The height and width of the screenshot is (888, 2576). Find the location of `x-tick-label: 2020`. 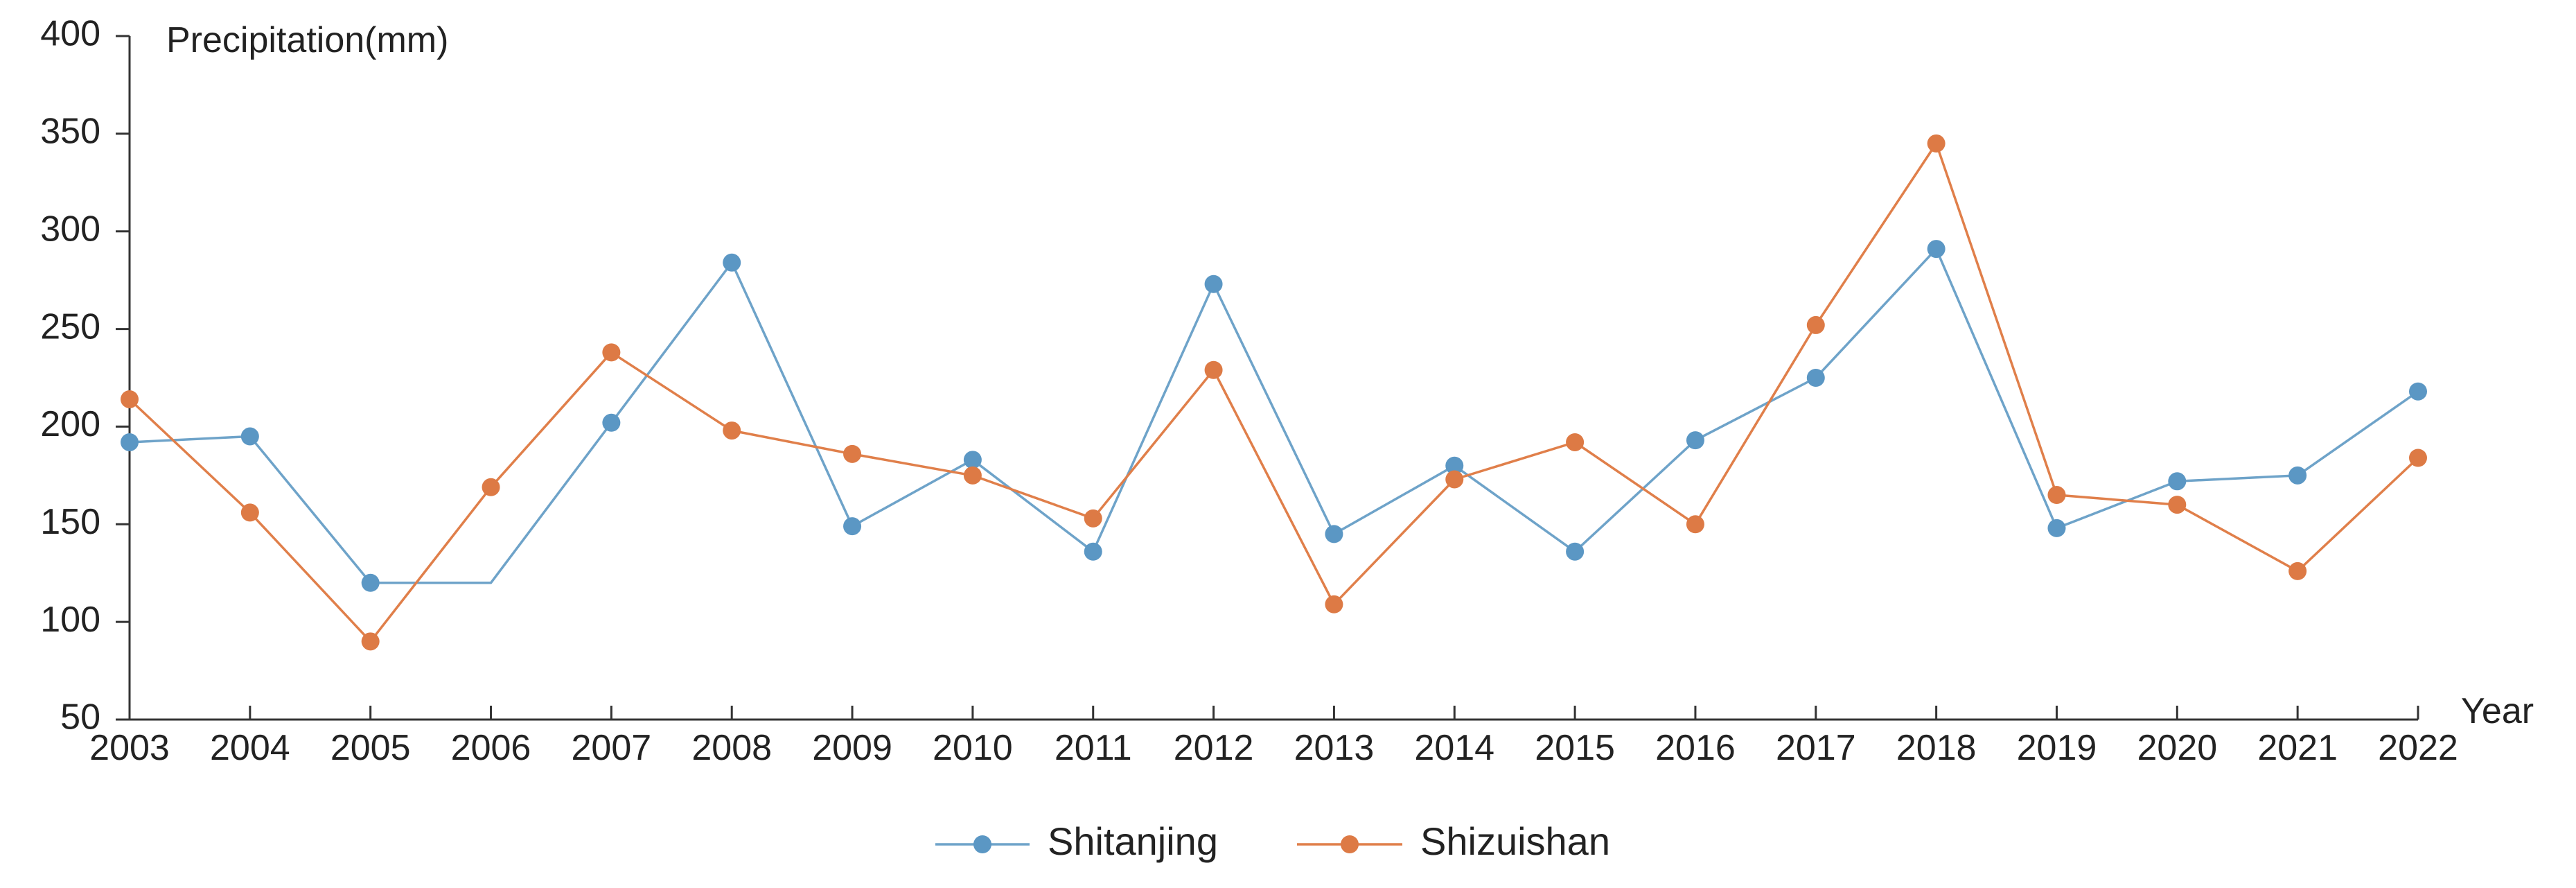

x-tick-label: 2020 is located at coordinates (2177, 748).